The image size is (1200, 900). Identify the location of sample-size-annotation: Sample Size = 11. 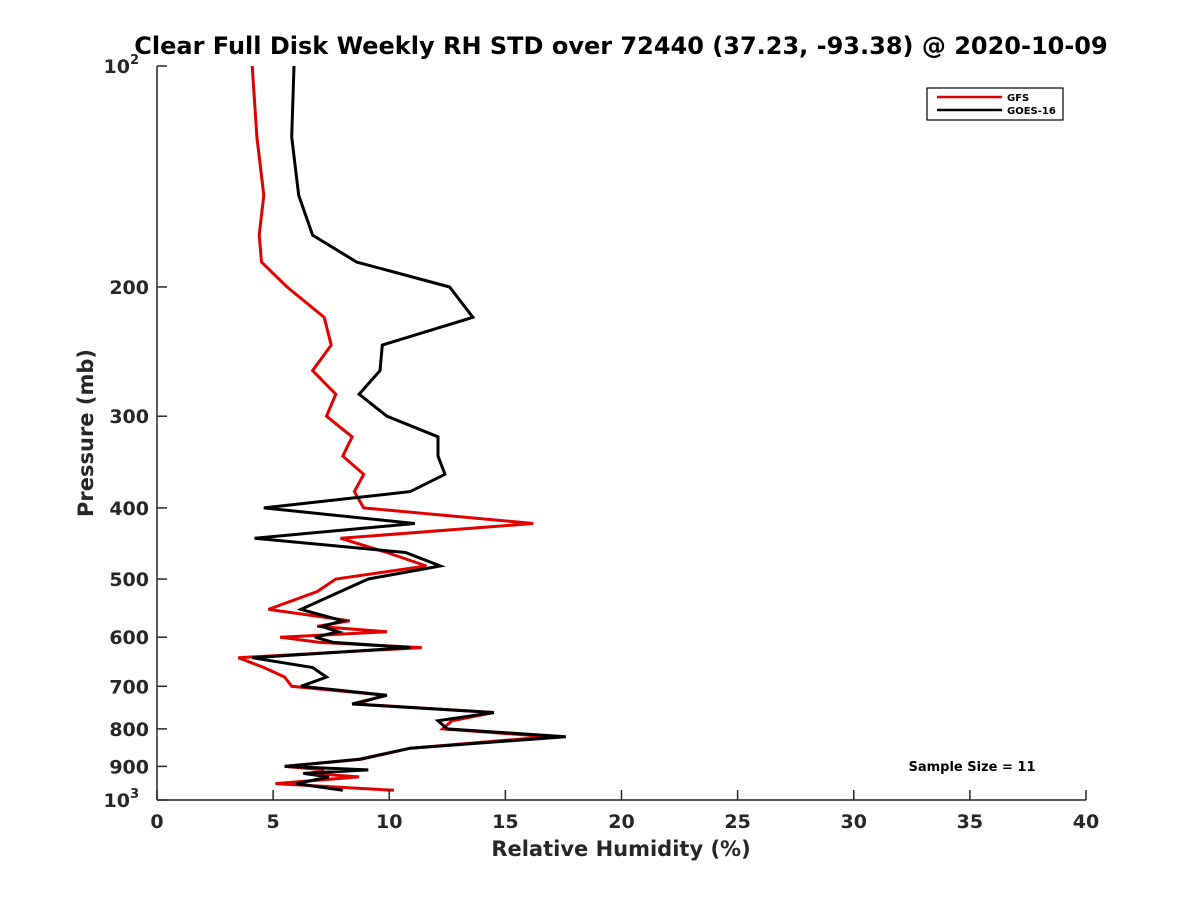
(971, 767).